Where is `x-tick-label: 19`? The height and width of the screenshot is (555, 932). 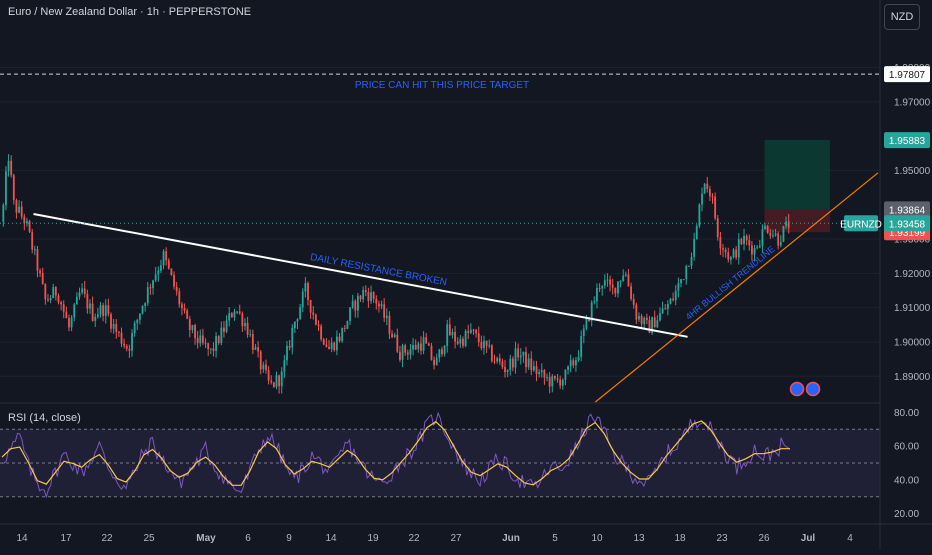
x-tick-label: 19 is located at coordinates (373, 538).